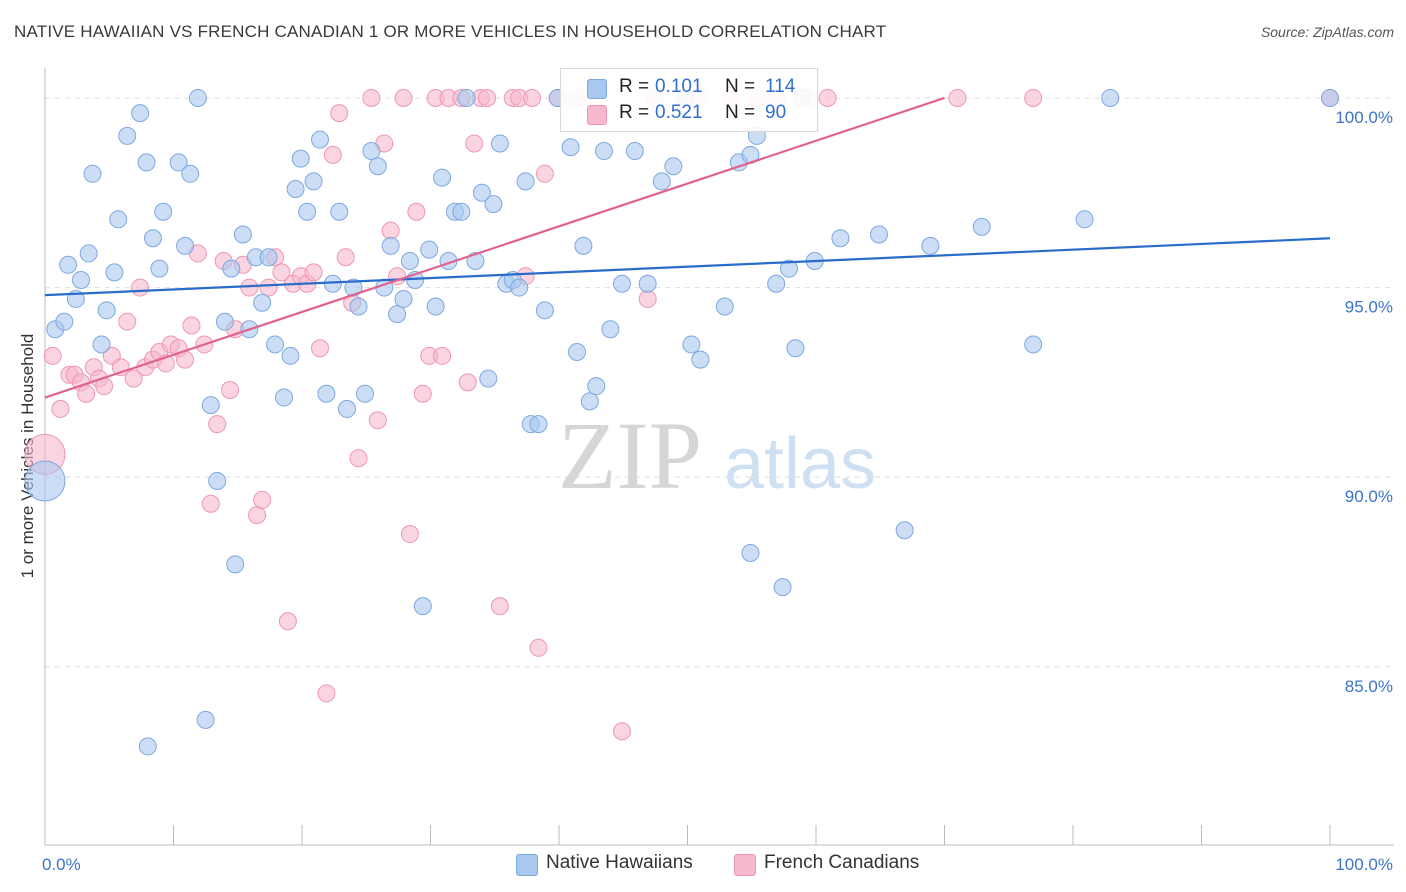 This screenshot has height=892, width=1406. I want to click on r-label: R =, so click(634, 86).